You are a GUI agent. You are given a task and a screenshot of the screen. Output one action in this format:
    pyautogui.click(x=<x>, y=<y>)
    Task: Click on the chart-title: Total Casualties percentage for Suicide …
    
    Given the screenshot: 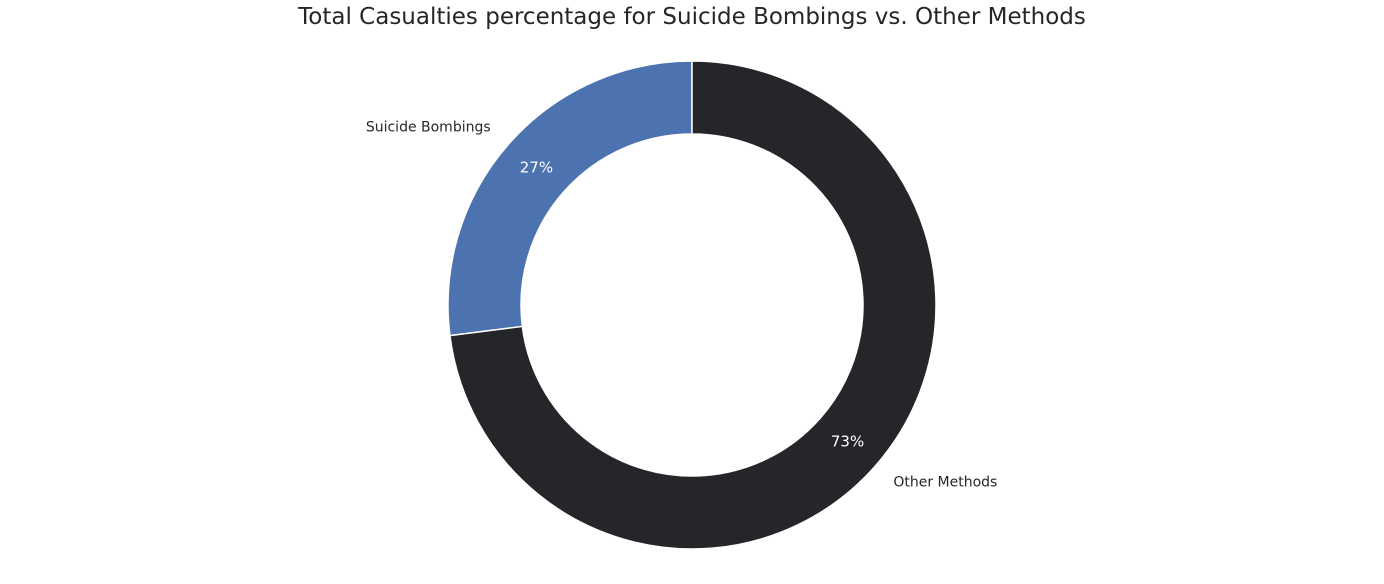 What is the action you would take?
    pyautogui.click(x=692, y=17)
    